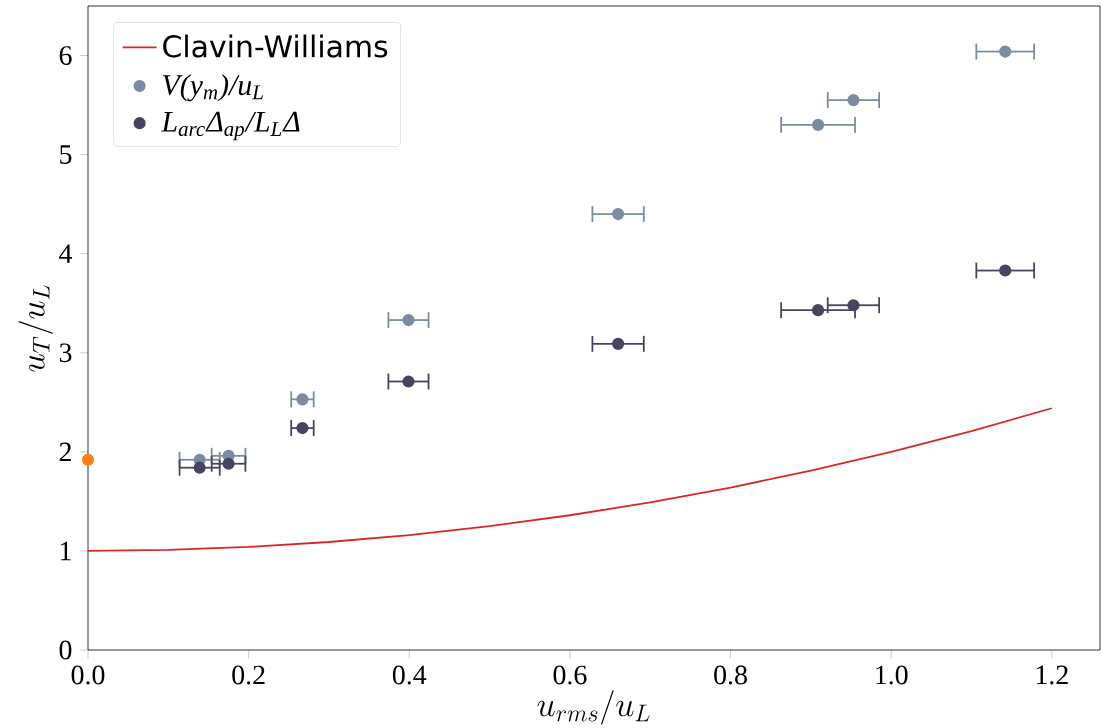 The width and height of the screenshot is (1102, 728). Describe the element at coordinates (88, 675) in the screenshot. I see `x-tick-label: 0.0` at that location.